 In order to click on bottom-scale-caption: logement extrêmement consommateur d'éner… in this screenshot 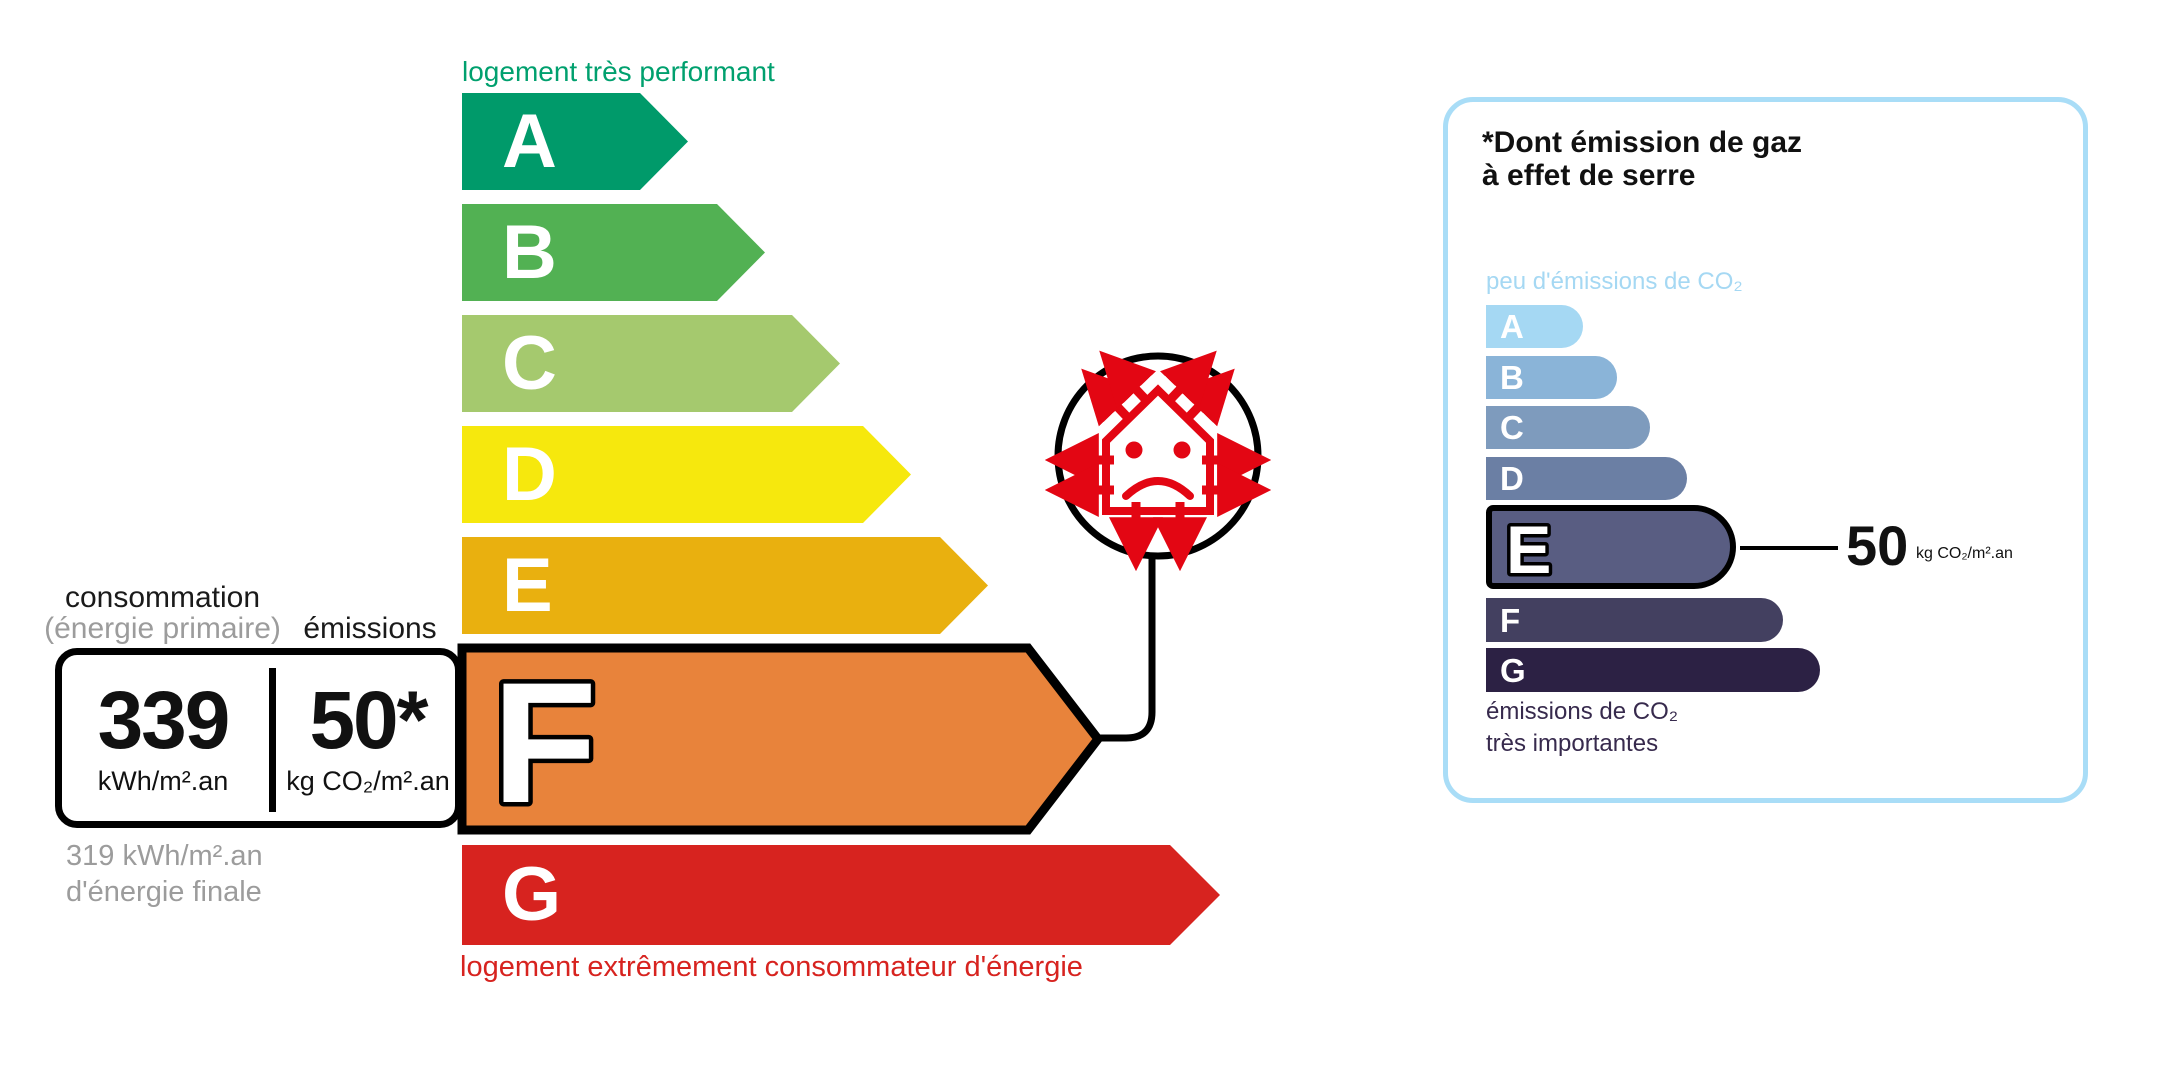, I will do `click(771, 967)`.